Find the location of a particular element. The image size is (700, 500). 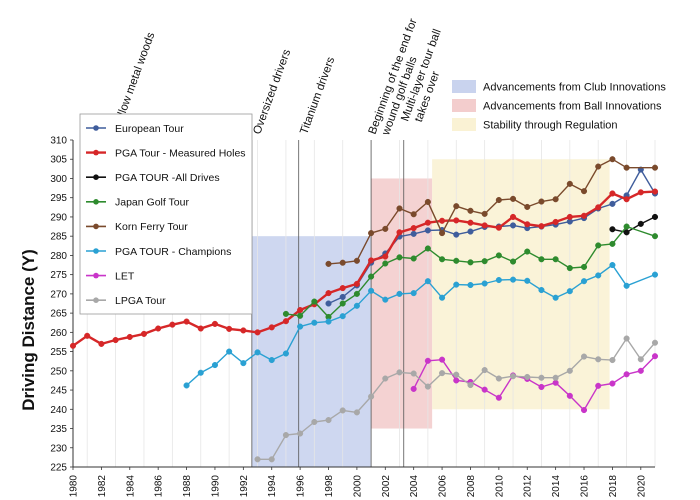

x-tick-label: 2012 is located at coordinates (528, 486).